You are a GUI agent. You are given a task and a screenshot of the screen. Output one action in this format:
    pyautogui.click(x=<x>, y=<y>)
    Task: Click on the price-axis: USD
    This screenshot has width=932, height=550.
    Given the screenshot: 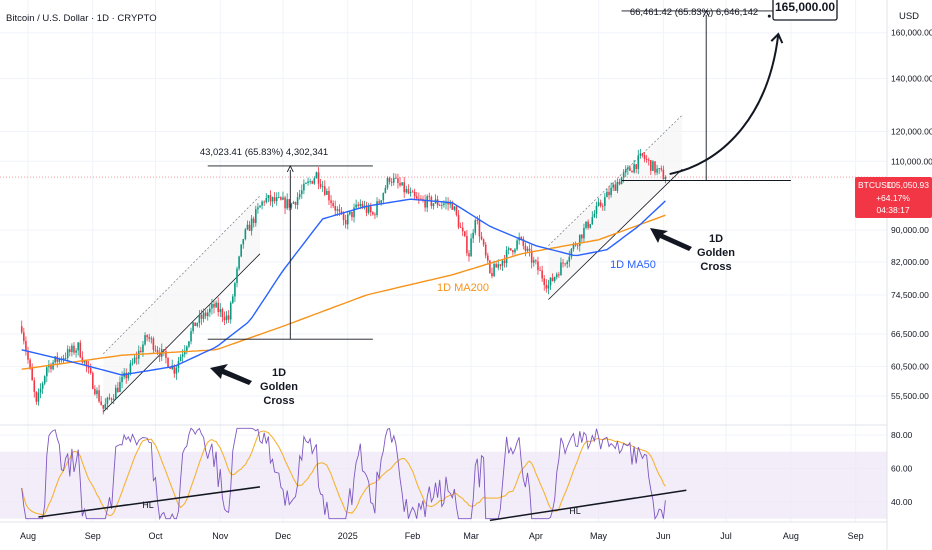 What is the action you would take?
    pyautogui.click(x=909, y=275)
    